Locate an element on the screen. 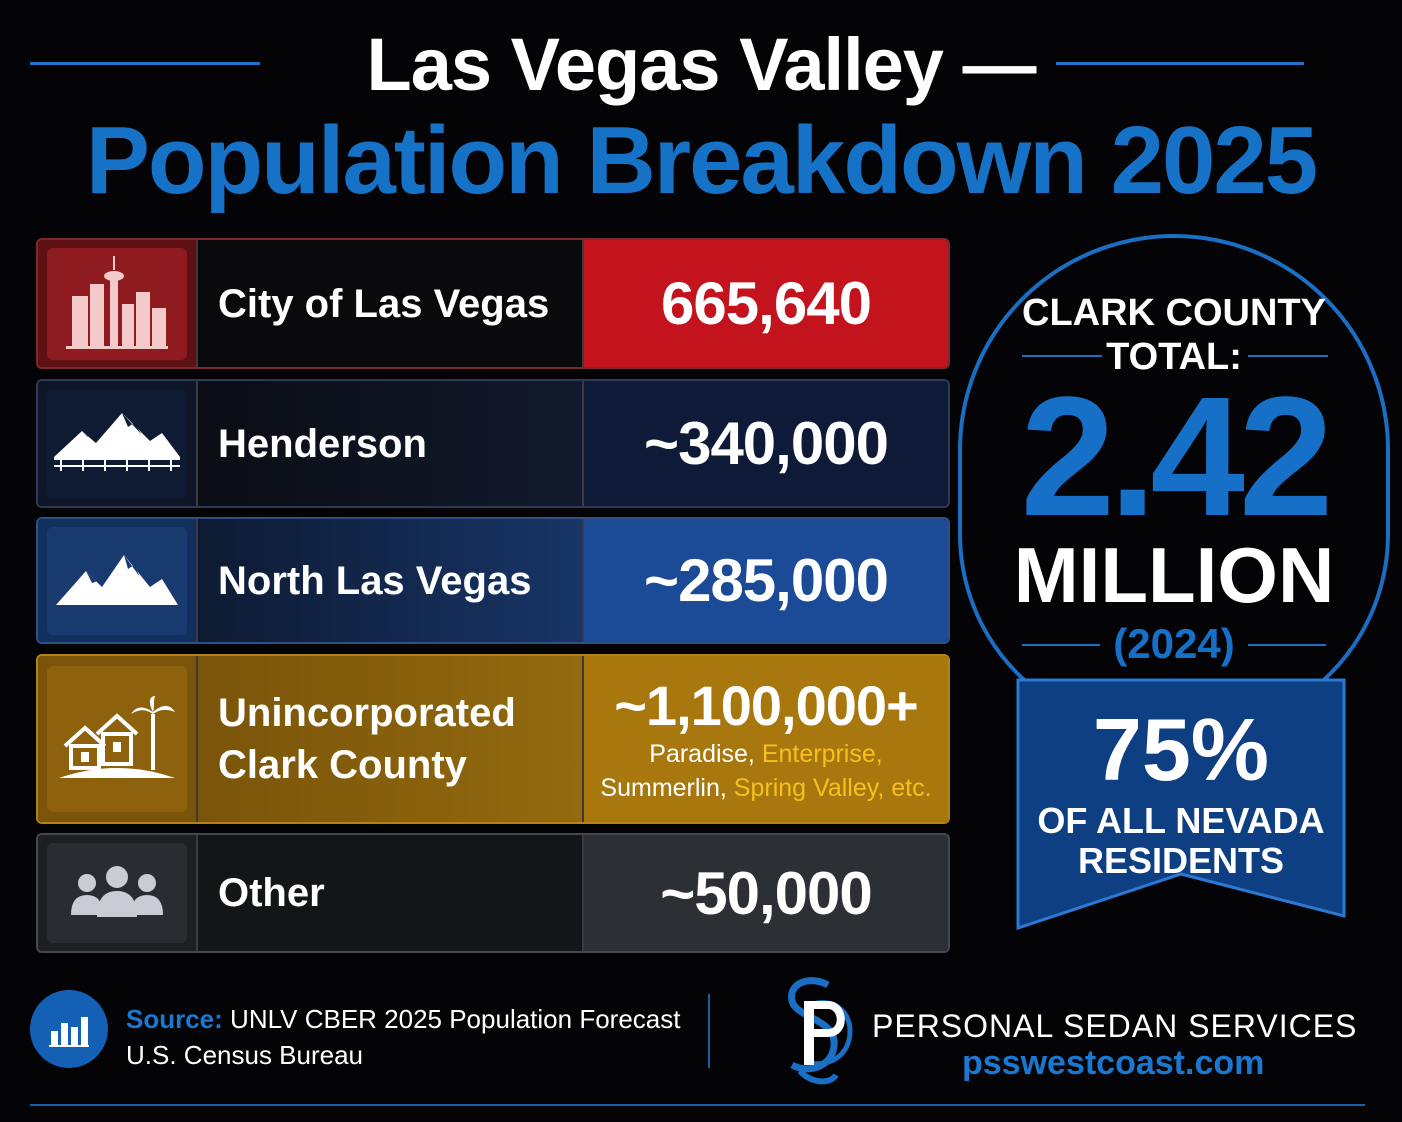 The height and width of the screenshot is (1122, 1402). population-row-las-vegas: City of Las Vegas 665,640 is located at coordinates (493, 303).